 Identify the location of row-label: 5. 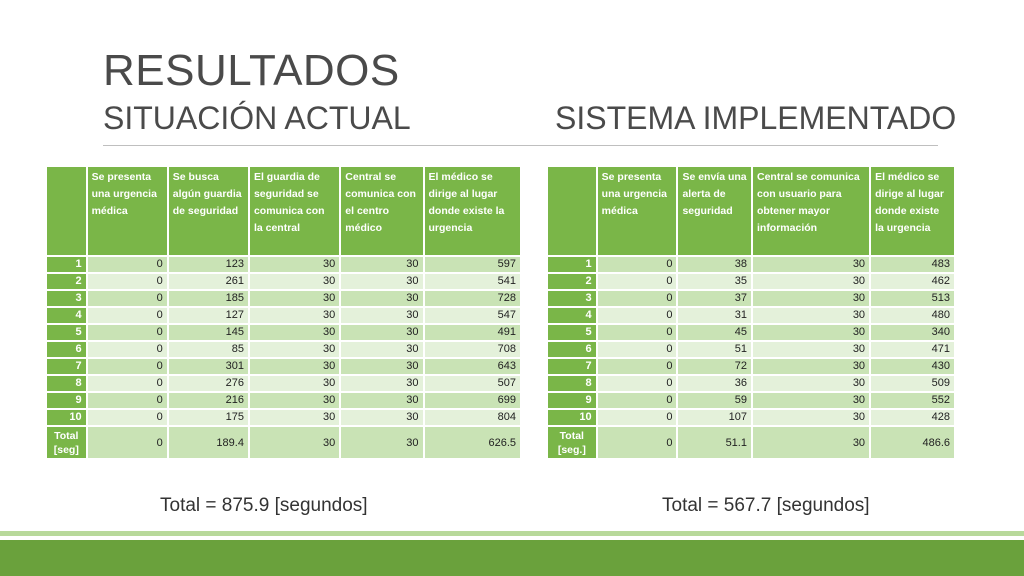
(66, 332).